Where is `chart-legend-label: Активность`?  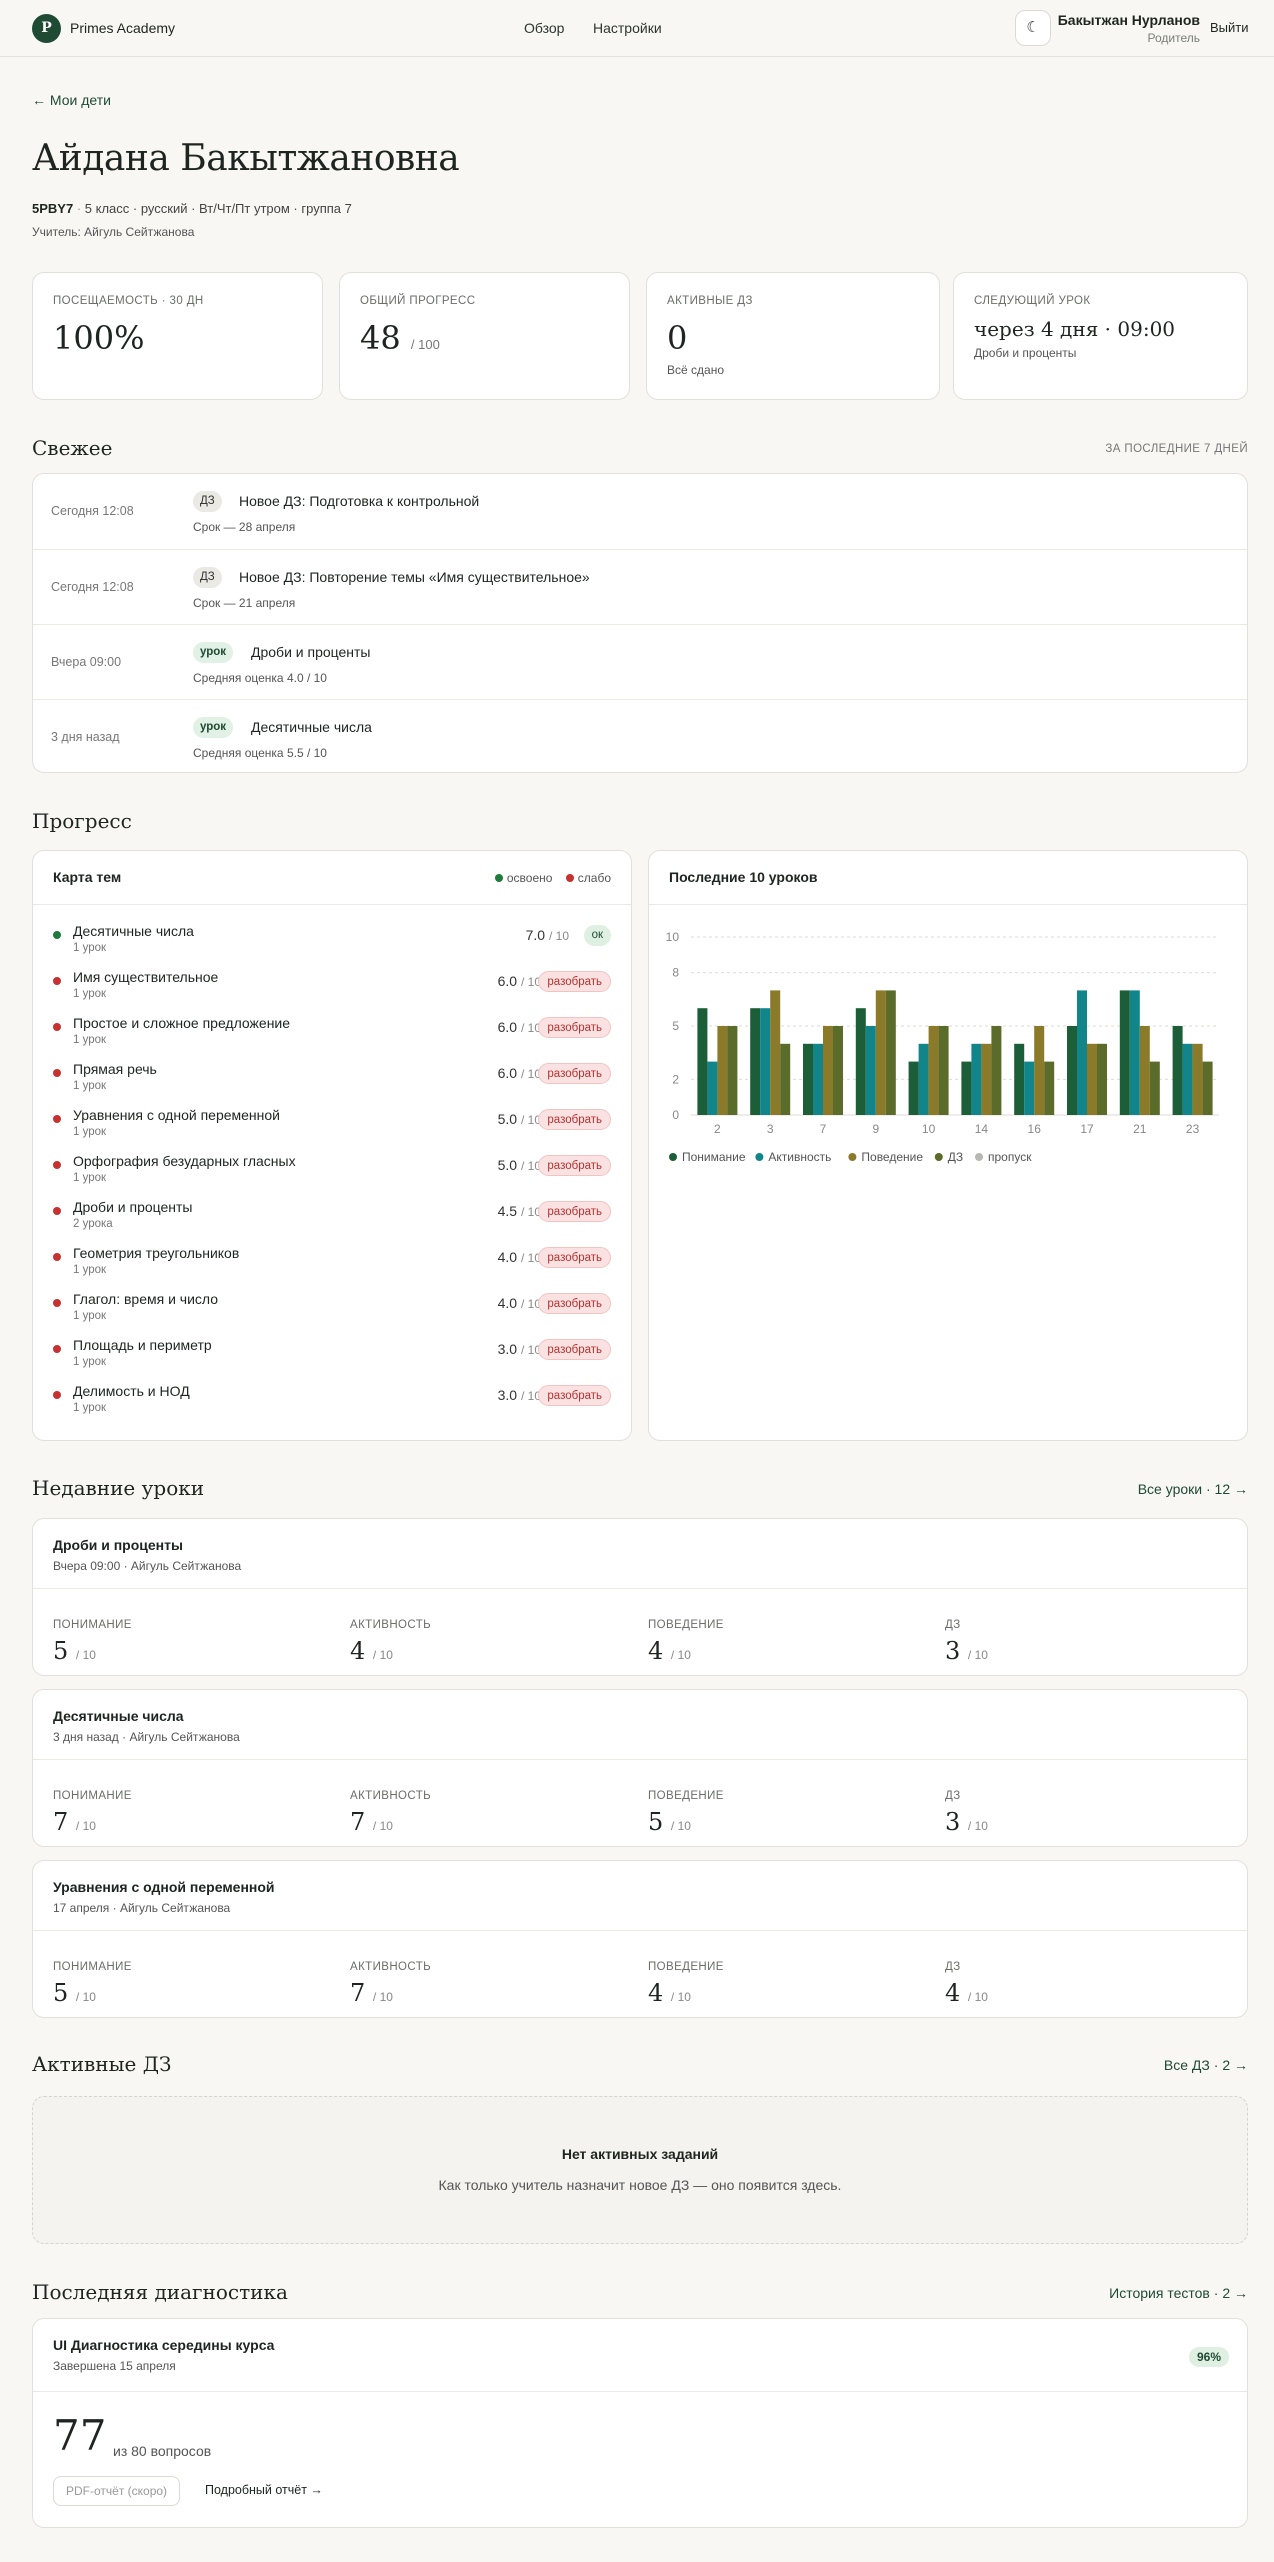
chart-legend-label: Активность is located at coordinates (799, 1157).